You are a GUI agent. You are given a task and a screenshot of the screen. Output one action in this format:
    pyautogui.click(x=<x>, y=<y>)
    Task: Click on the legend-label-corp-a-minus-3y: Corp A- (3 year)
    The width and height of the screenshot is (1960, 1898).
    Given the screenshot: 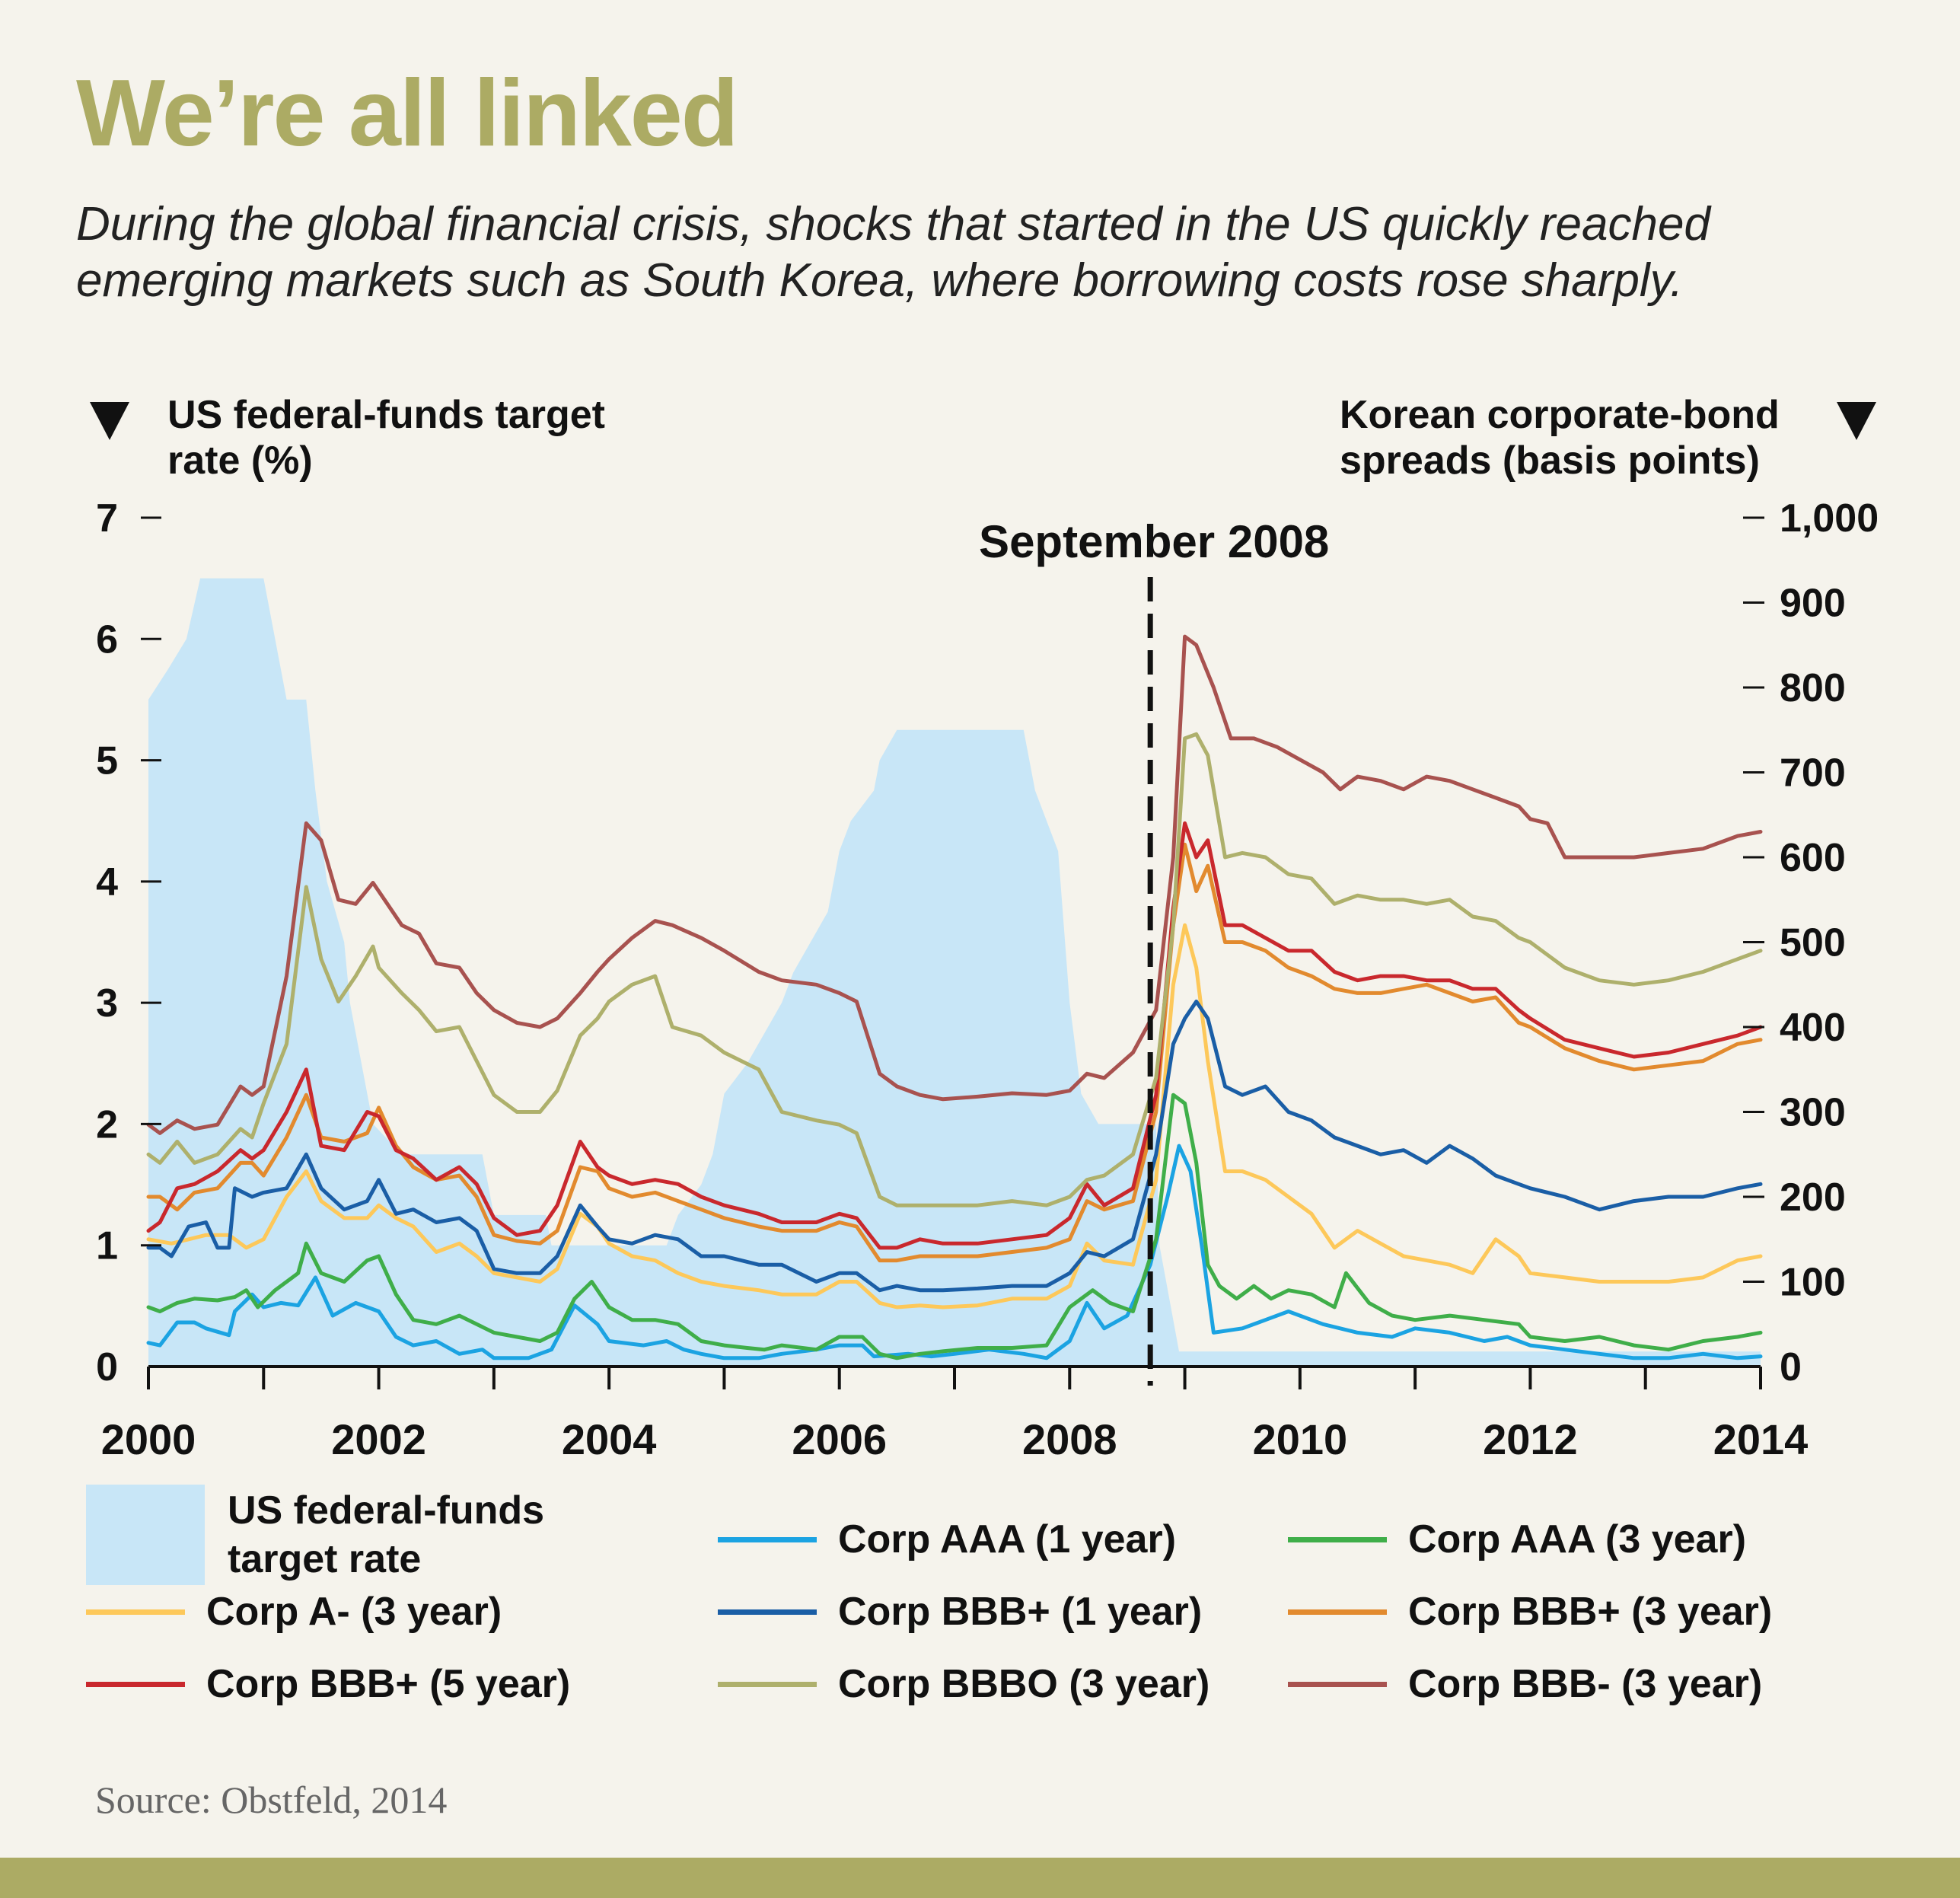 What is the action you would take?
    pyautogui.click(x=354, y=1612)
    